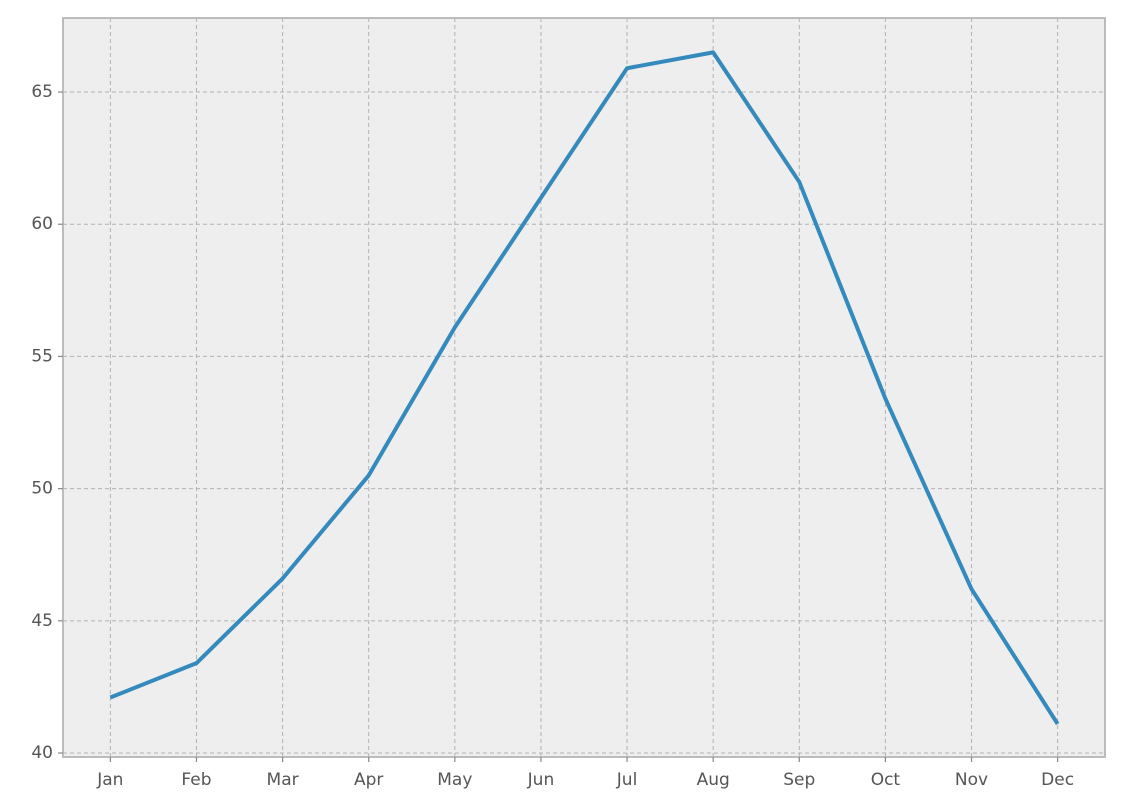 This screenshot has width=1123, height=812. Describe the element at coordinates (454, 780) in the screenshot. I see `x-tick-label: May` at that location.